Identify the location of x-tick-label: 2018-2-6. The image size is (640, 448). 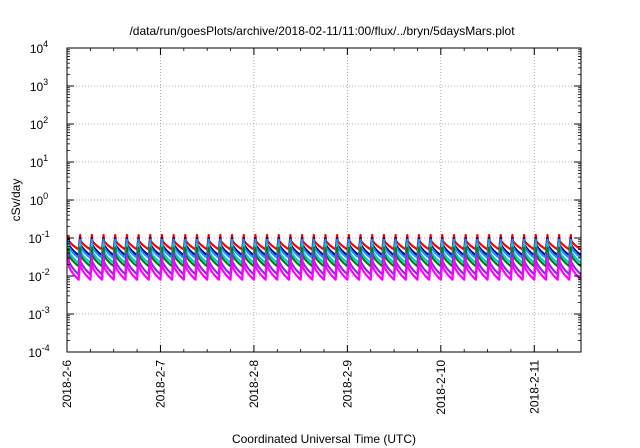
(67, 384).